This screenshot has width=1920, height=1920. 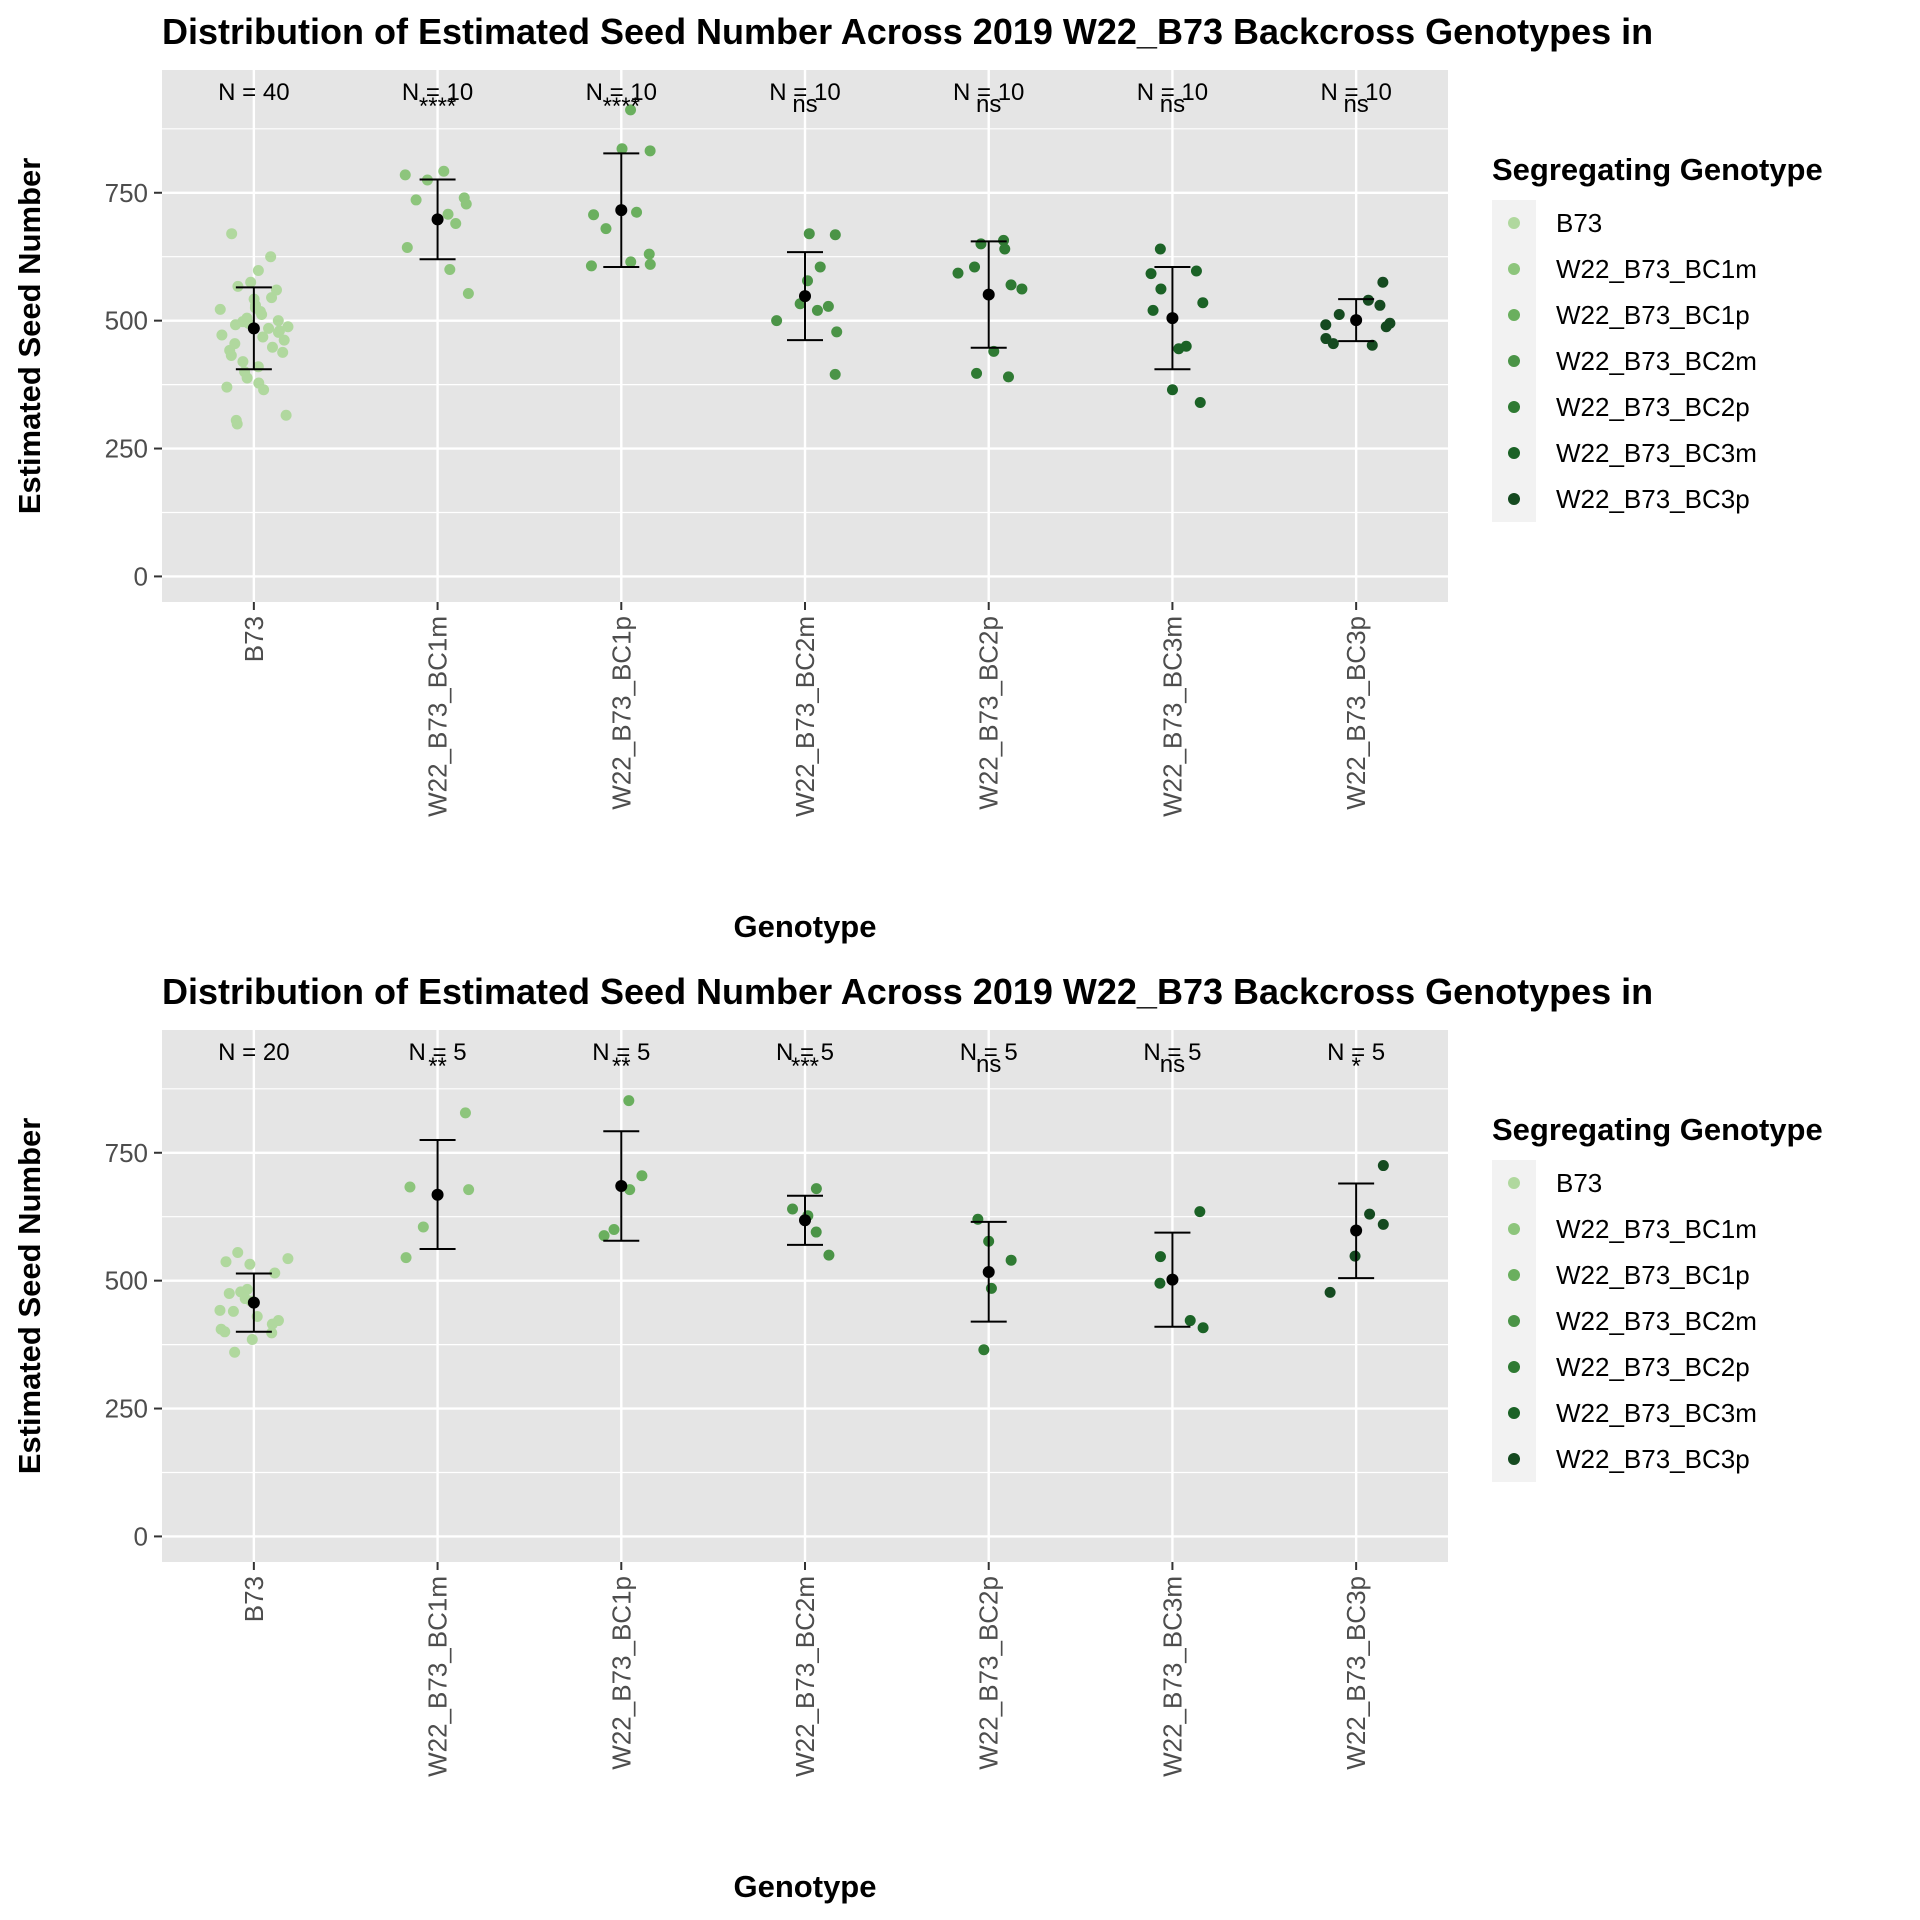 What do you see at coordinates (1653, 407) in the screenshot?
I see `legend-item-label: W22_B73_BC2p` at bounding box center [1653, 407].